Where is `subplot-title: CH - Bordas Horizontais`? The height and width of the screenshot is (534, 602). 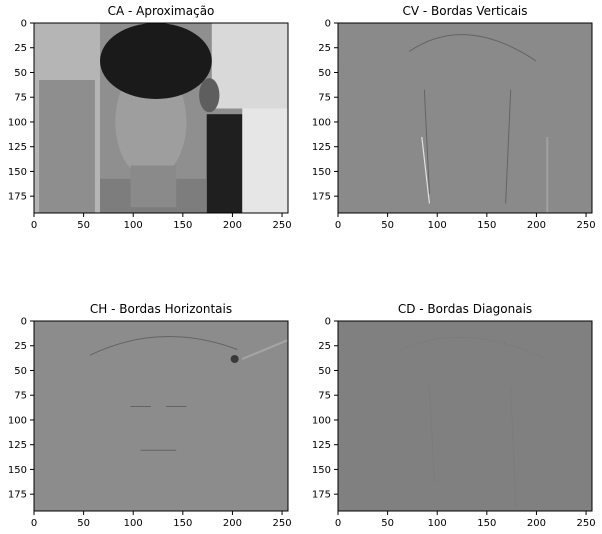 subplot-title: CH - Bordas Horizontais is located at coordinates (161, 309).